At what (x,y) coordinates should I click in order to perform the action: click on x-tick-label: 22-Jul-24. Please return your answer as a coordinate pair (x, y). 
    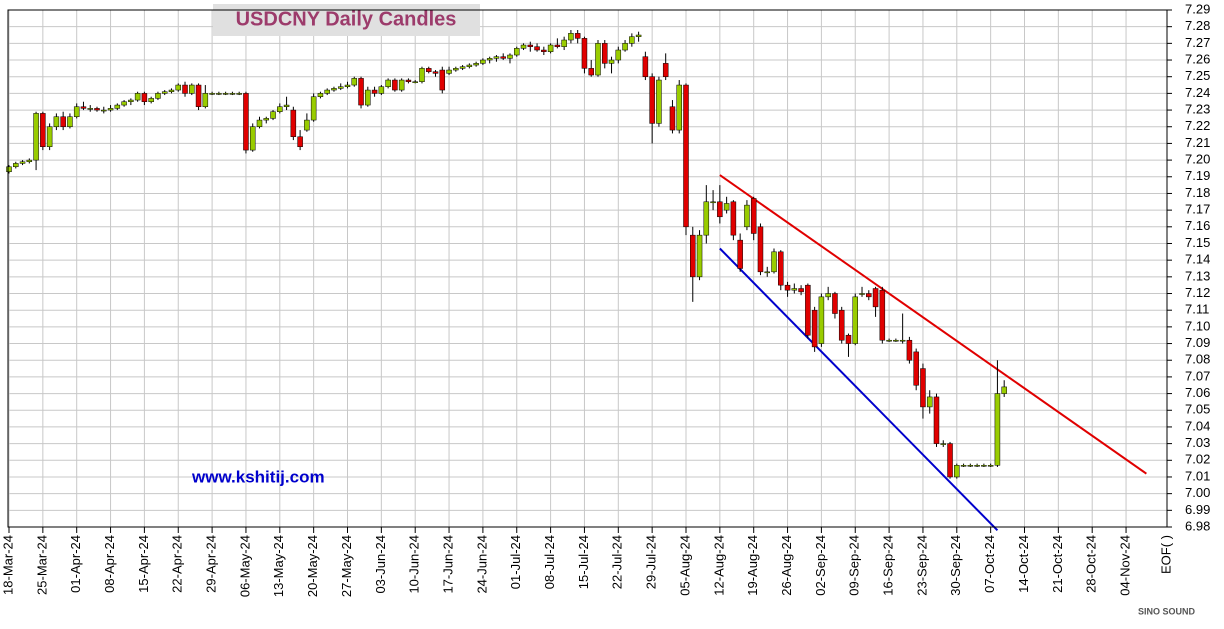
    Looking at the image, I should click on (617, 562).